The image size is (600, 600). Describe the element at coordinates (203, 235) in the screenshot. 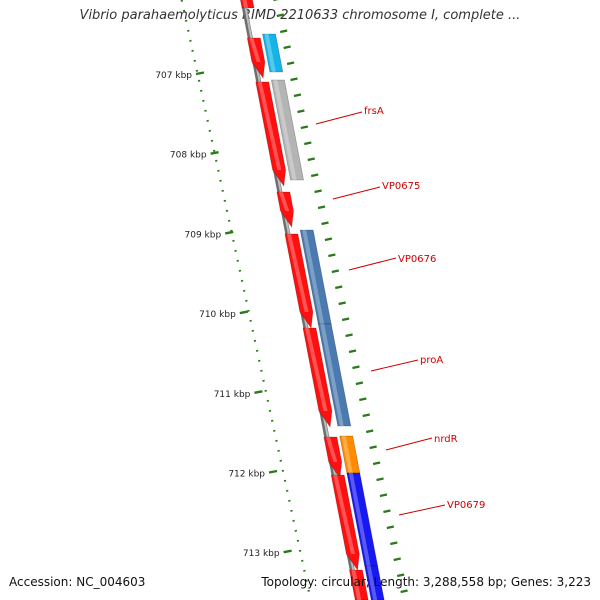

I see `scale-tick-label: 709 kbp` at that location.